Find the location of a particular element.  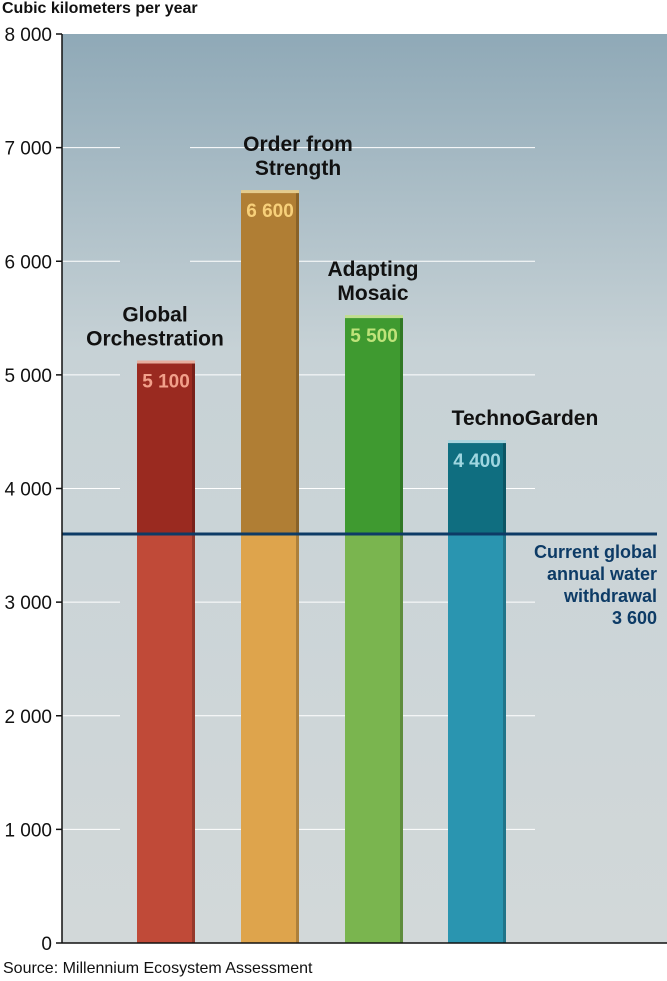

data-label: 5 500 is located at coordinates (374, 336).